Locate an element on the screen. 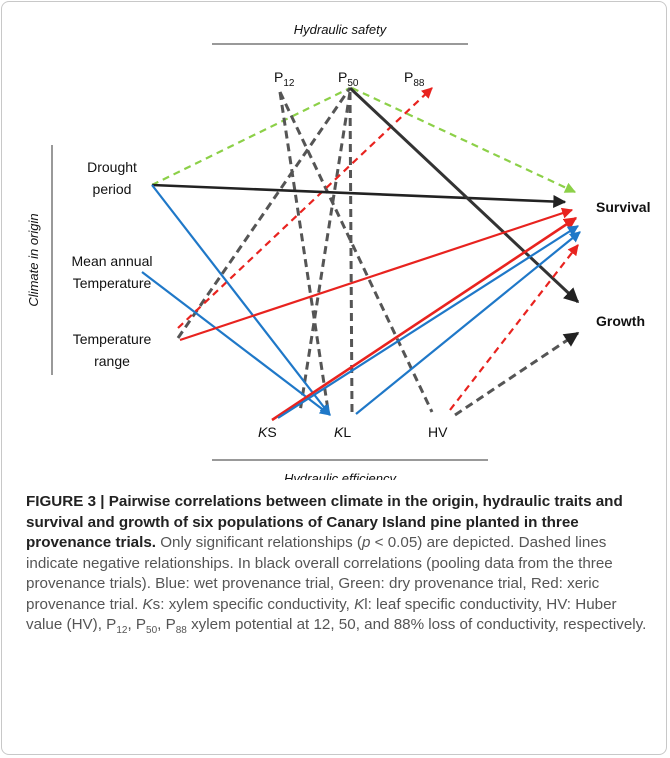  node-label: P12 is located at coordinates (284, 79).